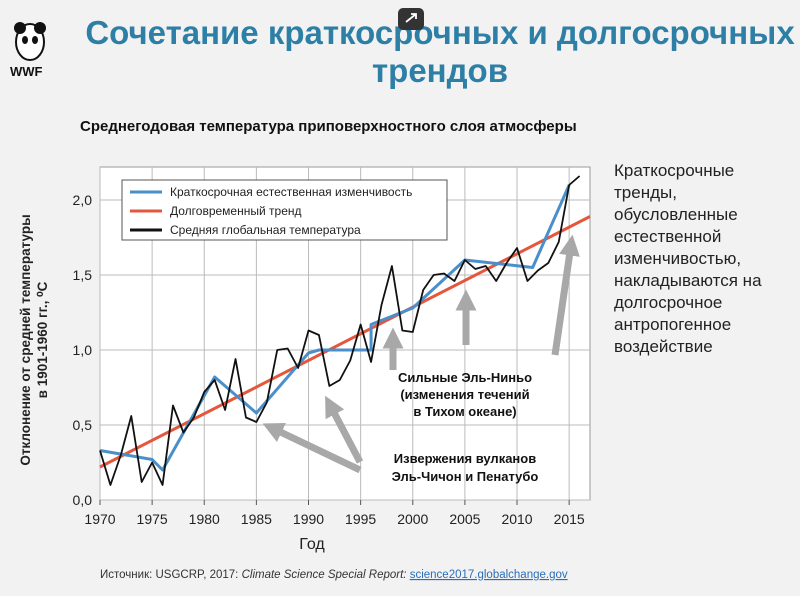 The width and height of the screenshot is (800, 596). Describe the element at coordinates (464, 411) in the screenshot. I see `annotation: в Тихом океане)` at that location.